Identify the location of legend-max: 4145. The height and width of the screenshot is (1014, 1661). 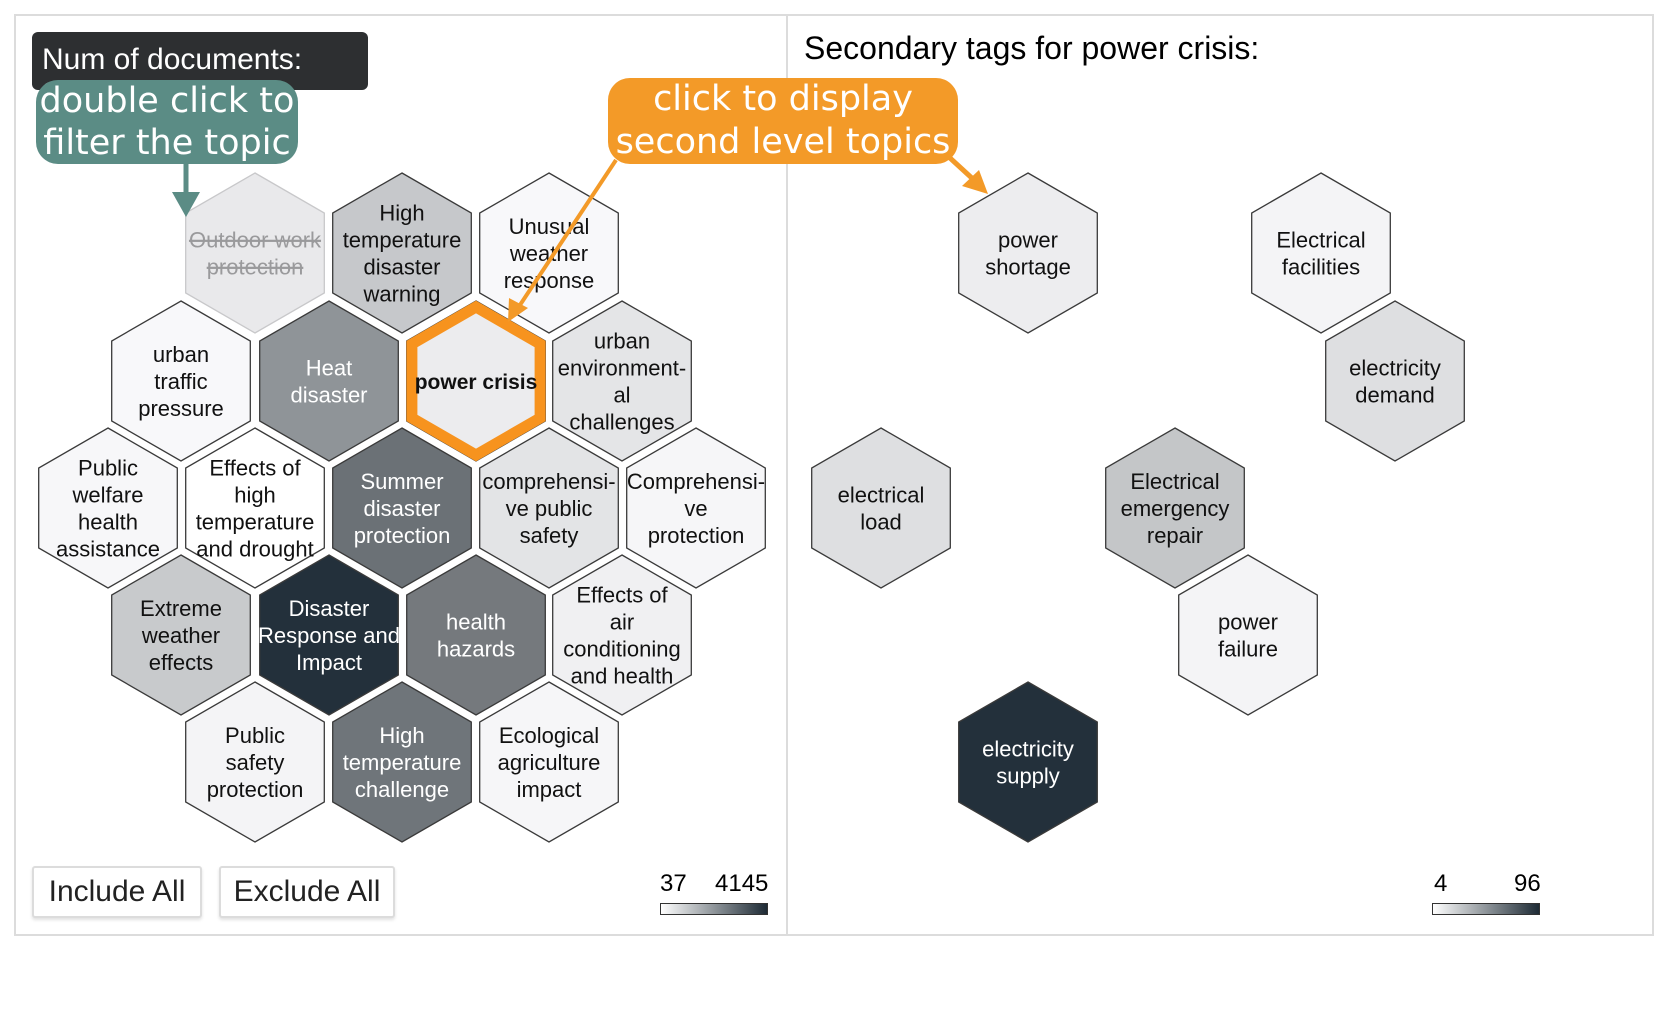
(742, 883).